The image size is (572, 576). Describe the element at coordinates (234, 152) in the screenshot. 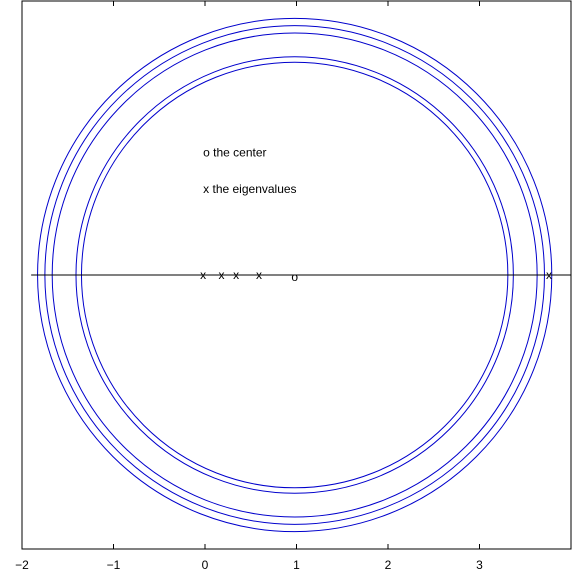

I see `annotation-center: o the center` at that location.